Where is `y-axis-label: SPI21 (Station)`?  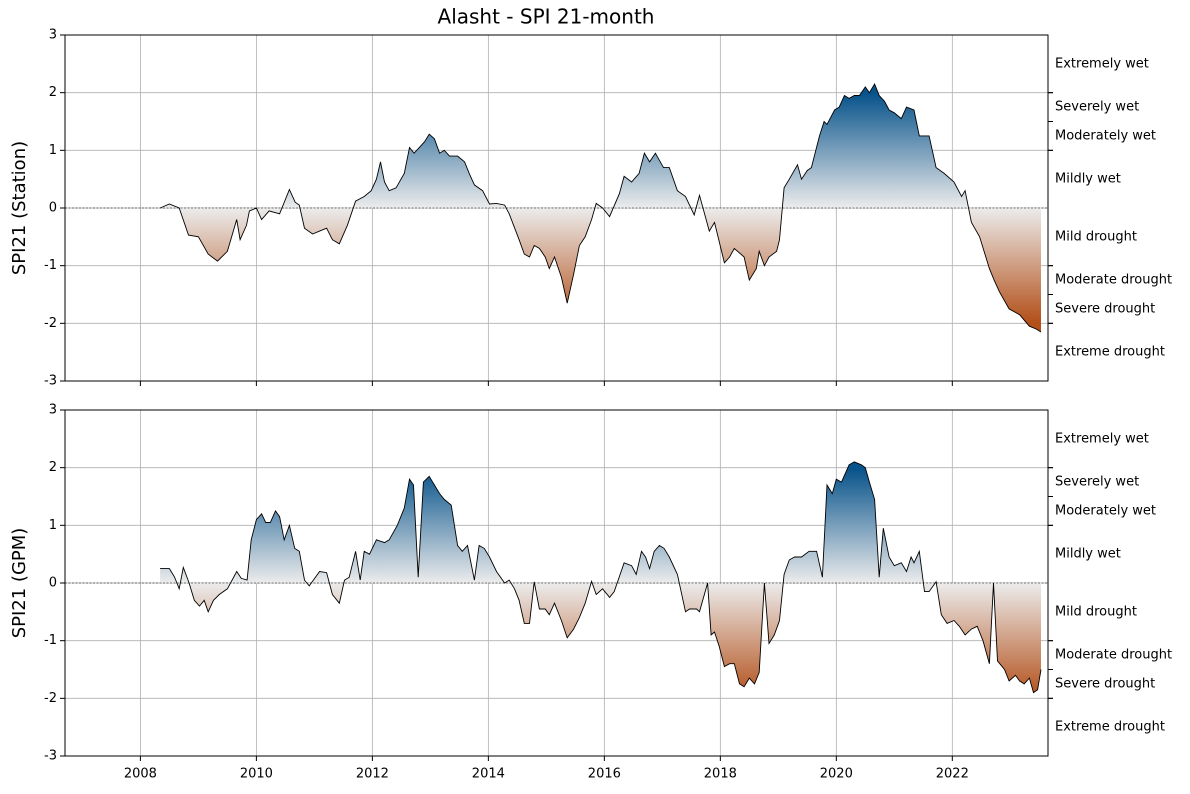
y-axis-label: SPI21 (Station) is located at coordinates (19, 208).